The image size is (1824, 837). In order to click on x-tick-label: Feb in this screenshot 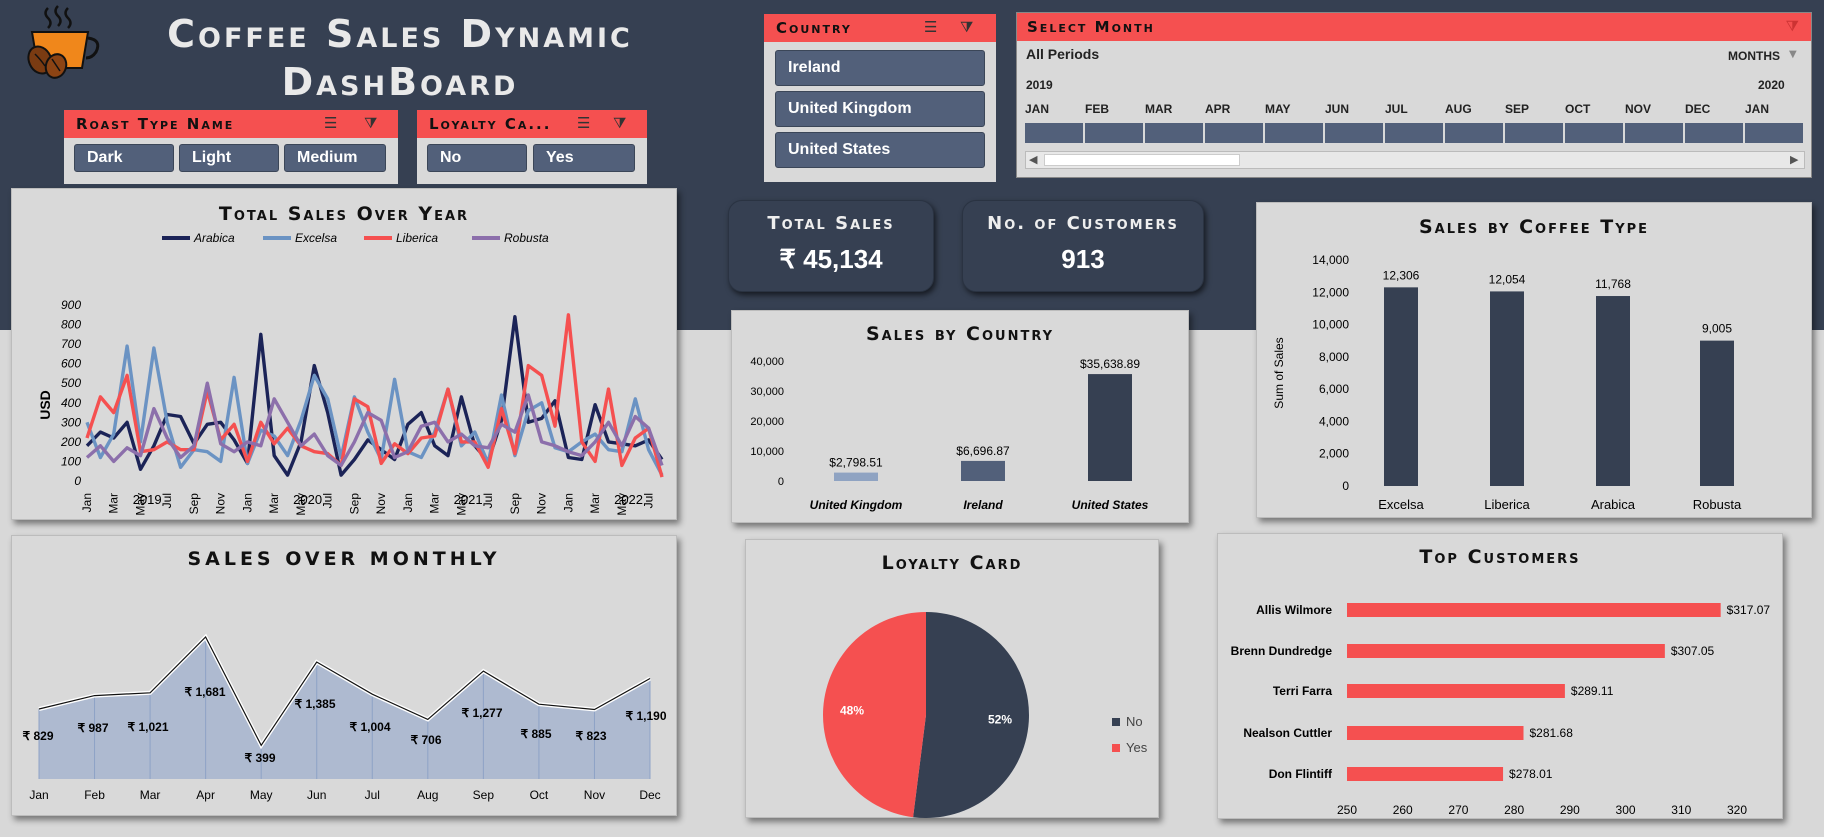, I will do `click(94, 795)`.